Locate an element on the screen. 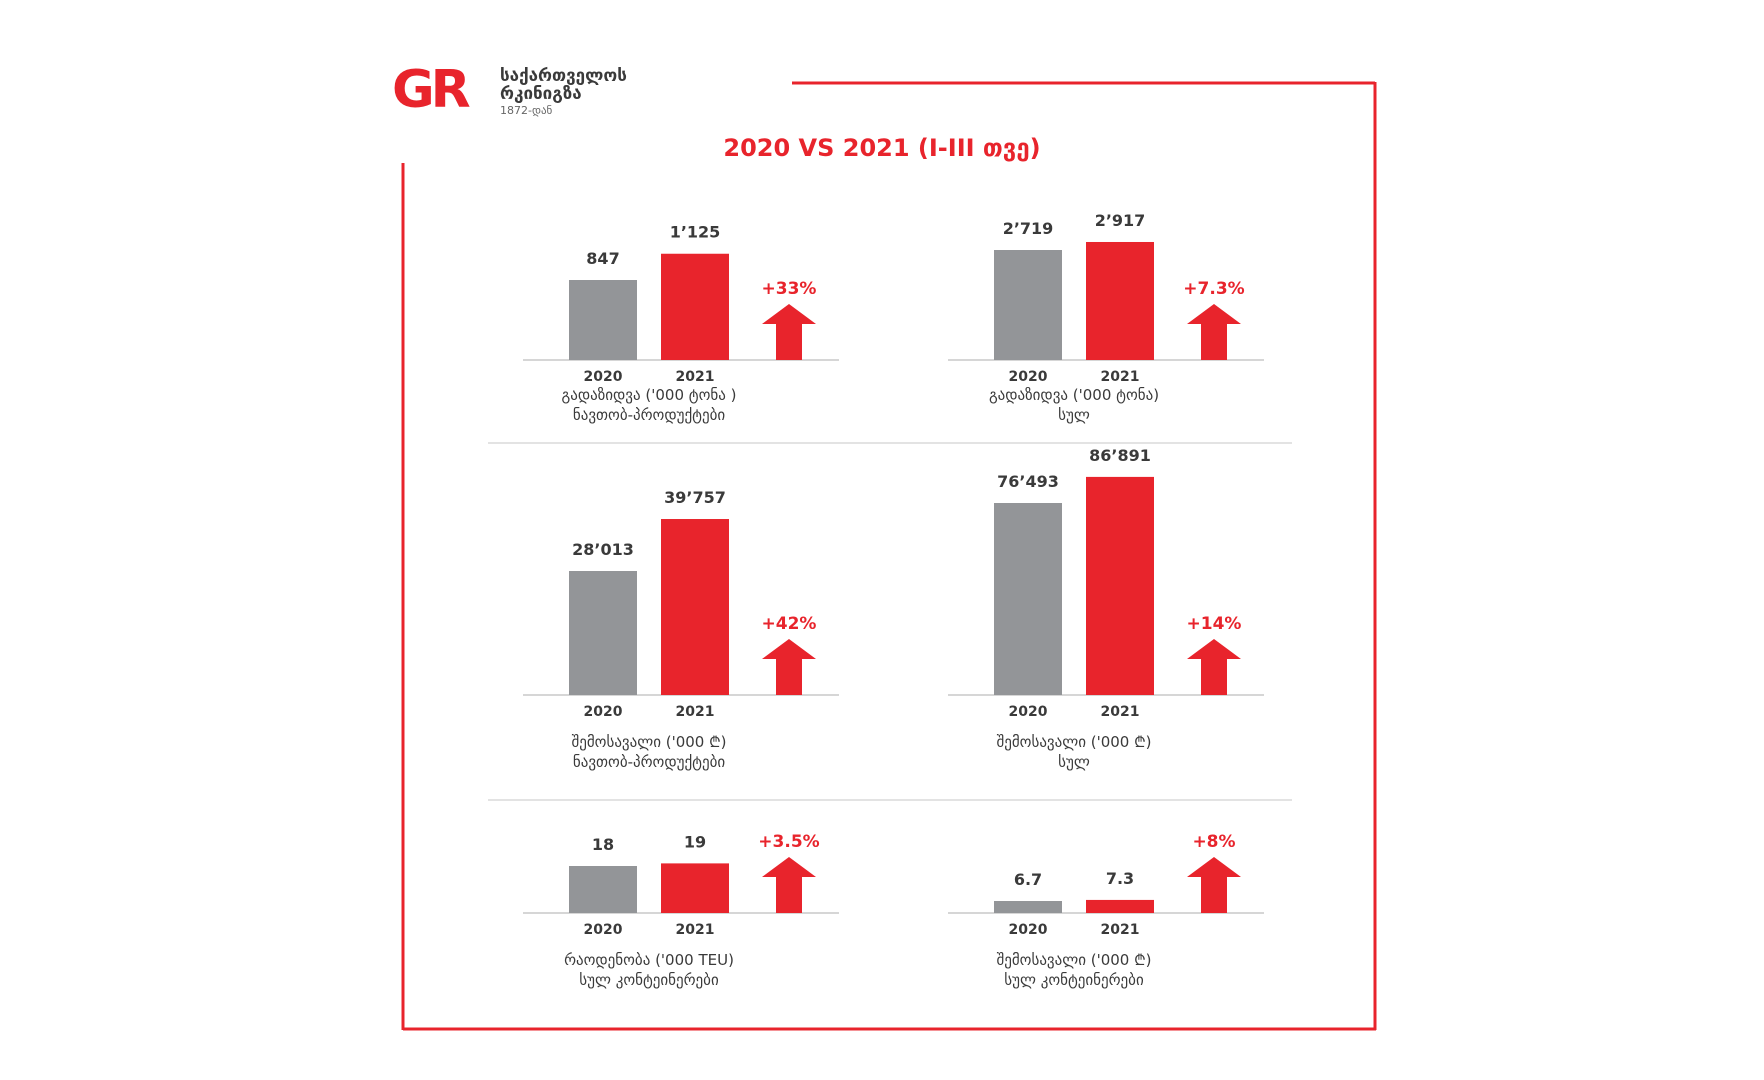  value-label: 19 is located at coordinates (695, 841).